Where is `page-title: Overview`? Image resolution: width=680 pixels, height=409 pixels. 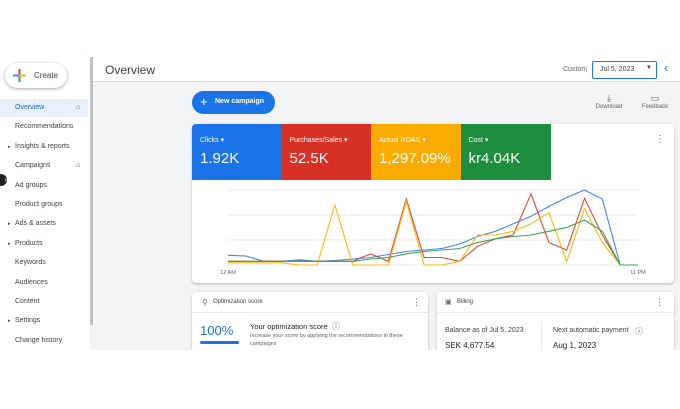
page-title: Overview is located at coordinates (130, 70).